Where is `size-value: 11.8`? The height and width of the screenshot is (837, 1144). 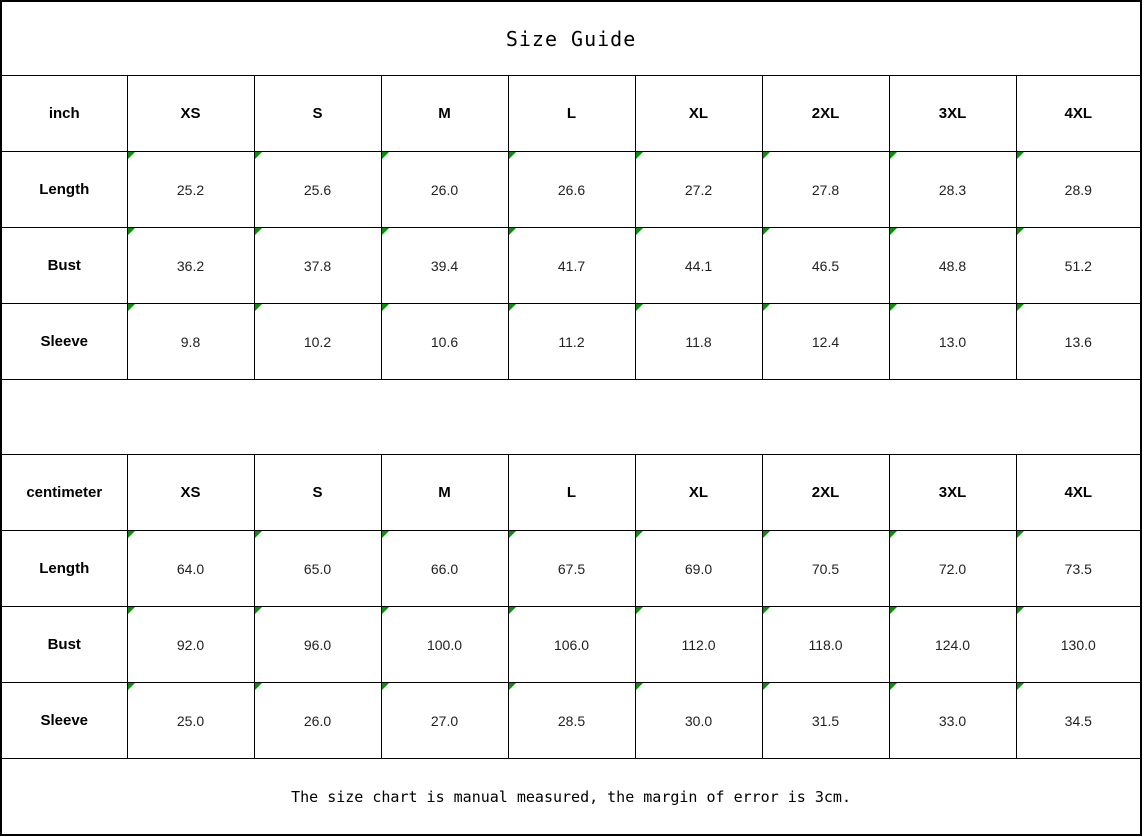 size-value: 11.8 is located at coordinates (698, 341).